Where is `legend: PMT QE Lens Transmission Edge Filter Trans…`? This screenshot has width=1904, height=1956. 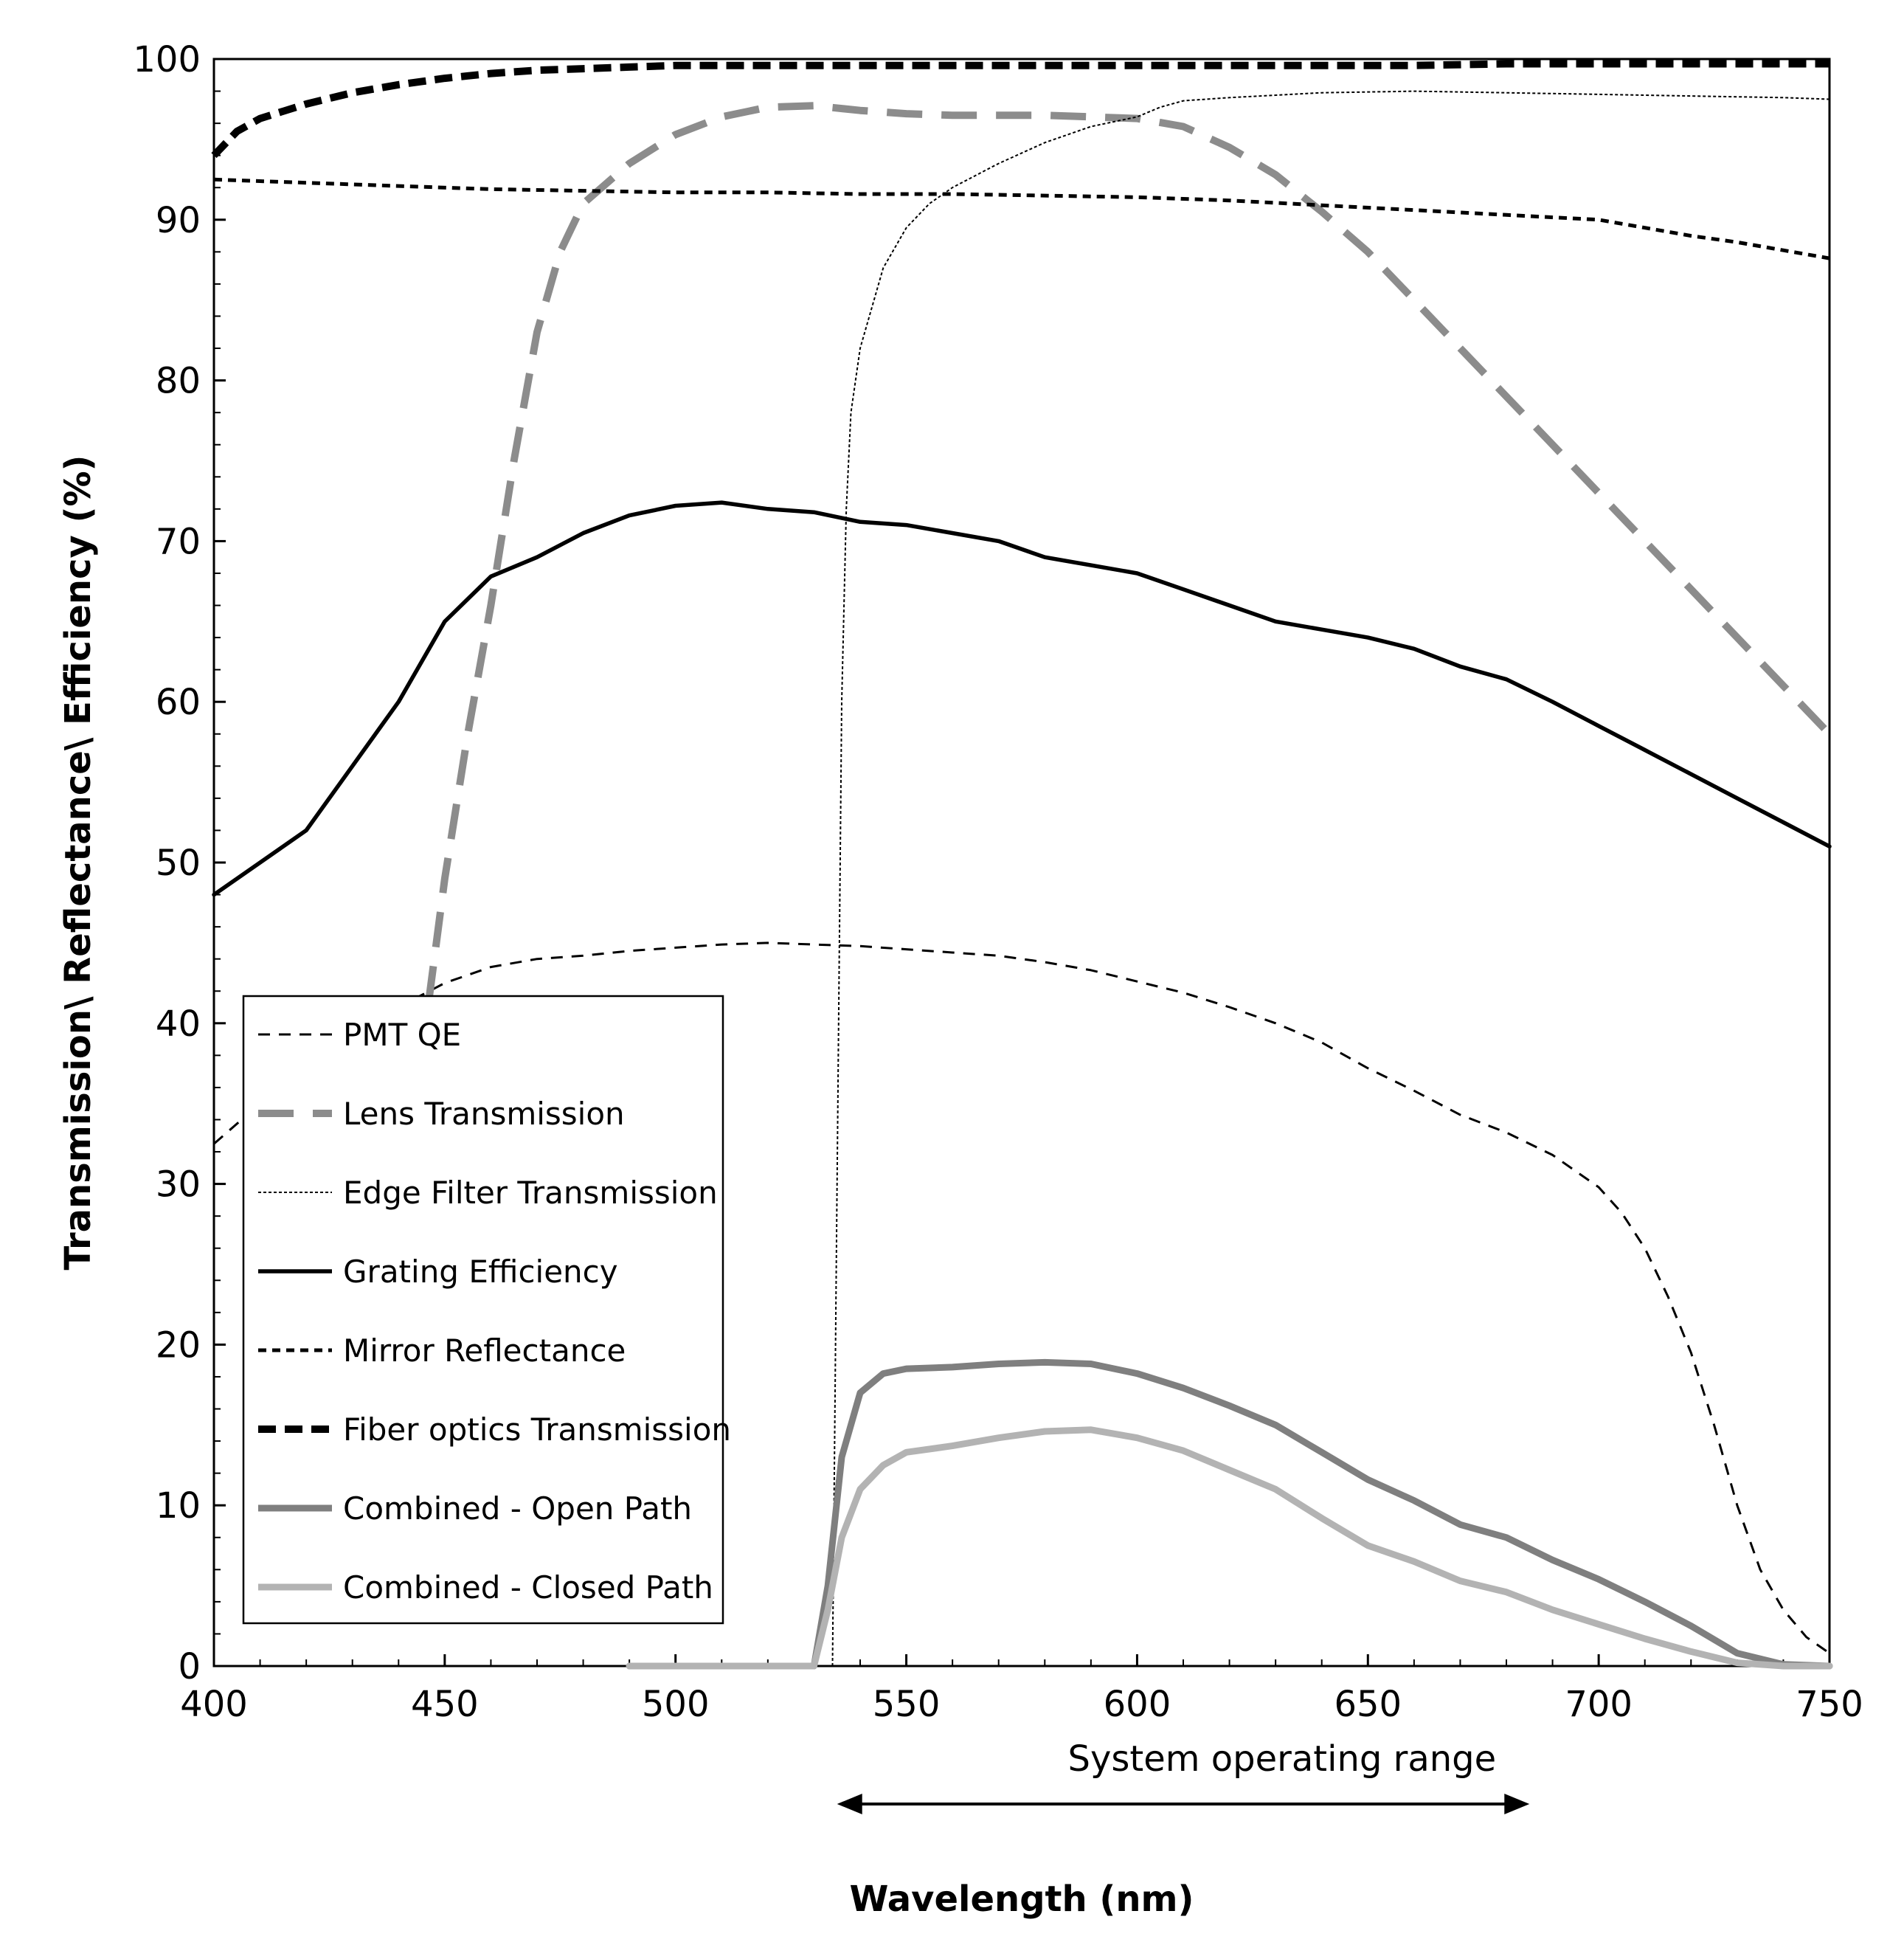
legend: PMT QE Lens Transmission Edge Filter Trans… is located at coordinates (486, 1310).